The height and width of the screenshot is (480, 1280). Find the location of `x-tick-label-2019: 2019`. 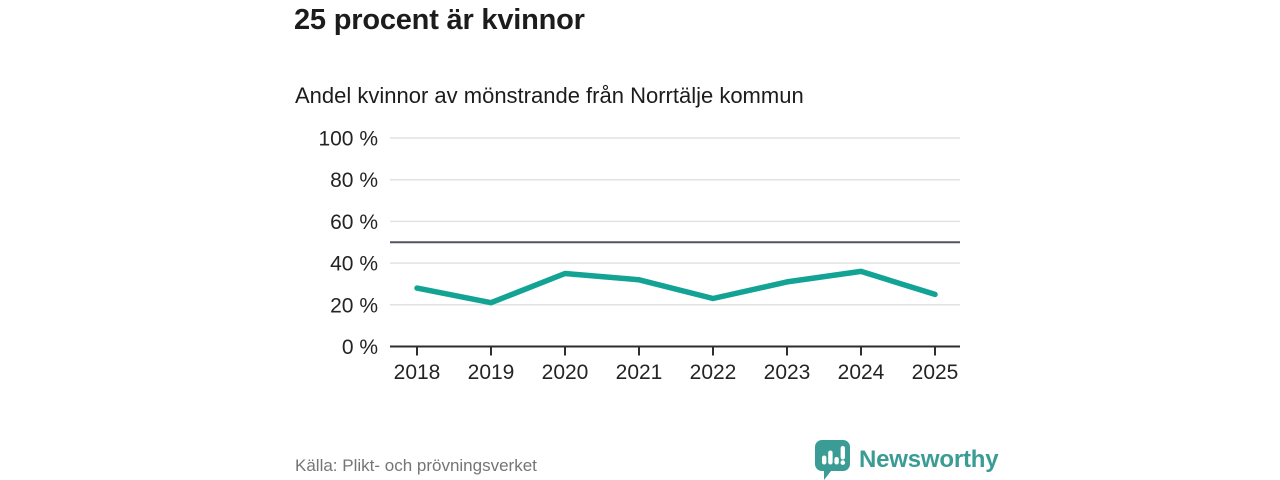

x-tick-label-2019: 2019 is located at coordinates (491, 372).